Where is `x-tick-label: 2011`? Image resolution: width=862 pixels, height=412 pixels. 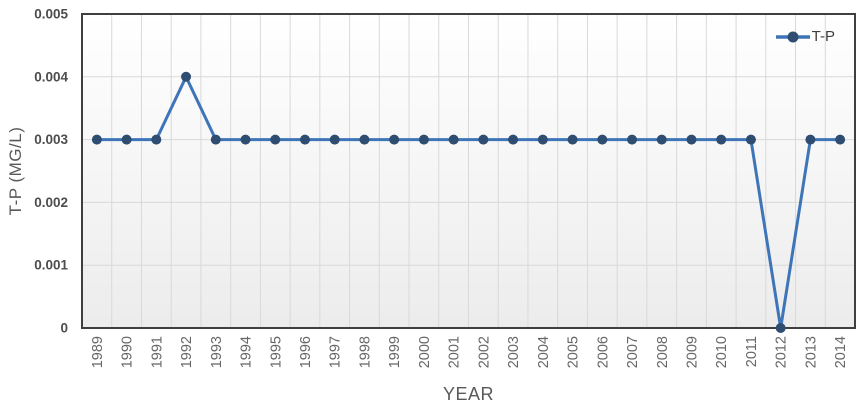 x-tick-label: 2011 is located at coordinates (752, 351).